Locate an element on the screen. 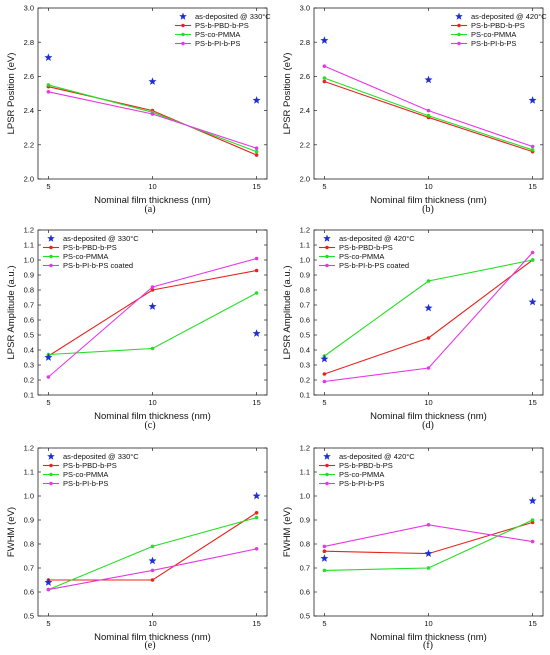 This screenshot has width=550, height=655. y-tick-label: 2.4 is located at coordinates (29, 110).